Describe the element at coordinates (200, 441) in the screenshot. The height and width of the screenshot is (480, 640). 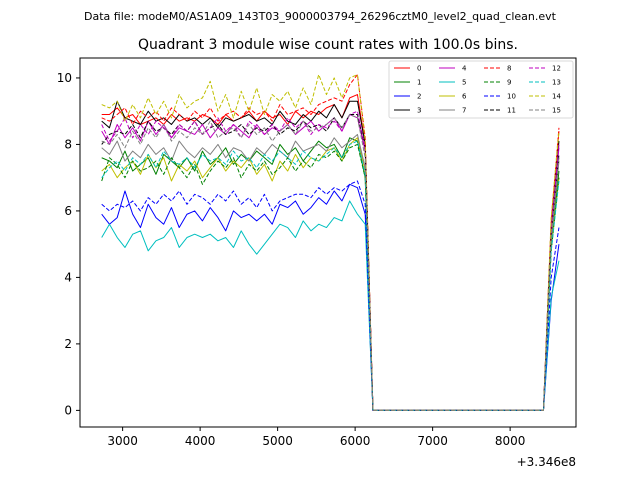
I see `x-tick-label: 4000` at that location.